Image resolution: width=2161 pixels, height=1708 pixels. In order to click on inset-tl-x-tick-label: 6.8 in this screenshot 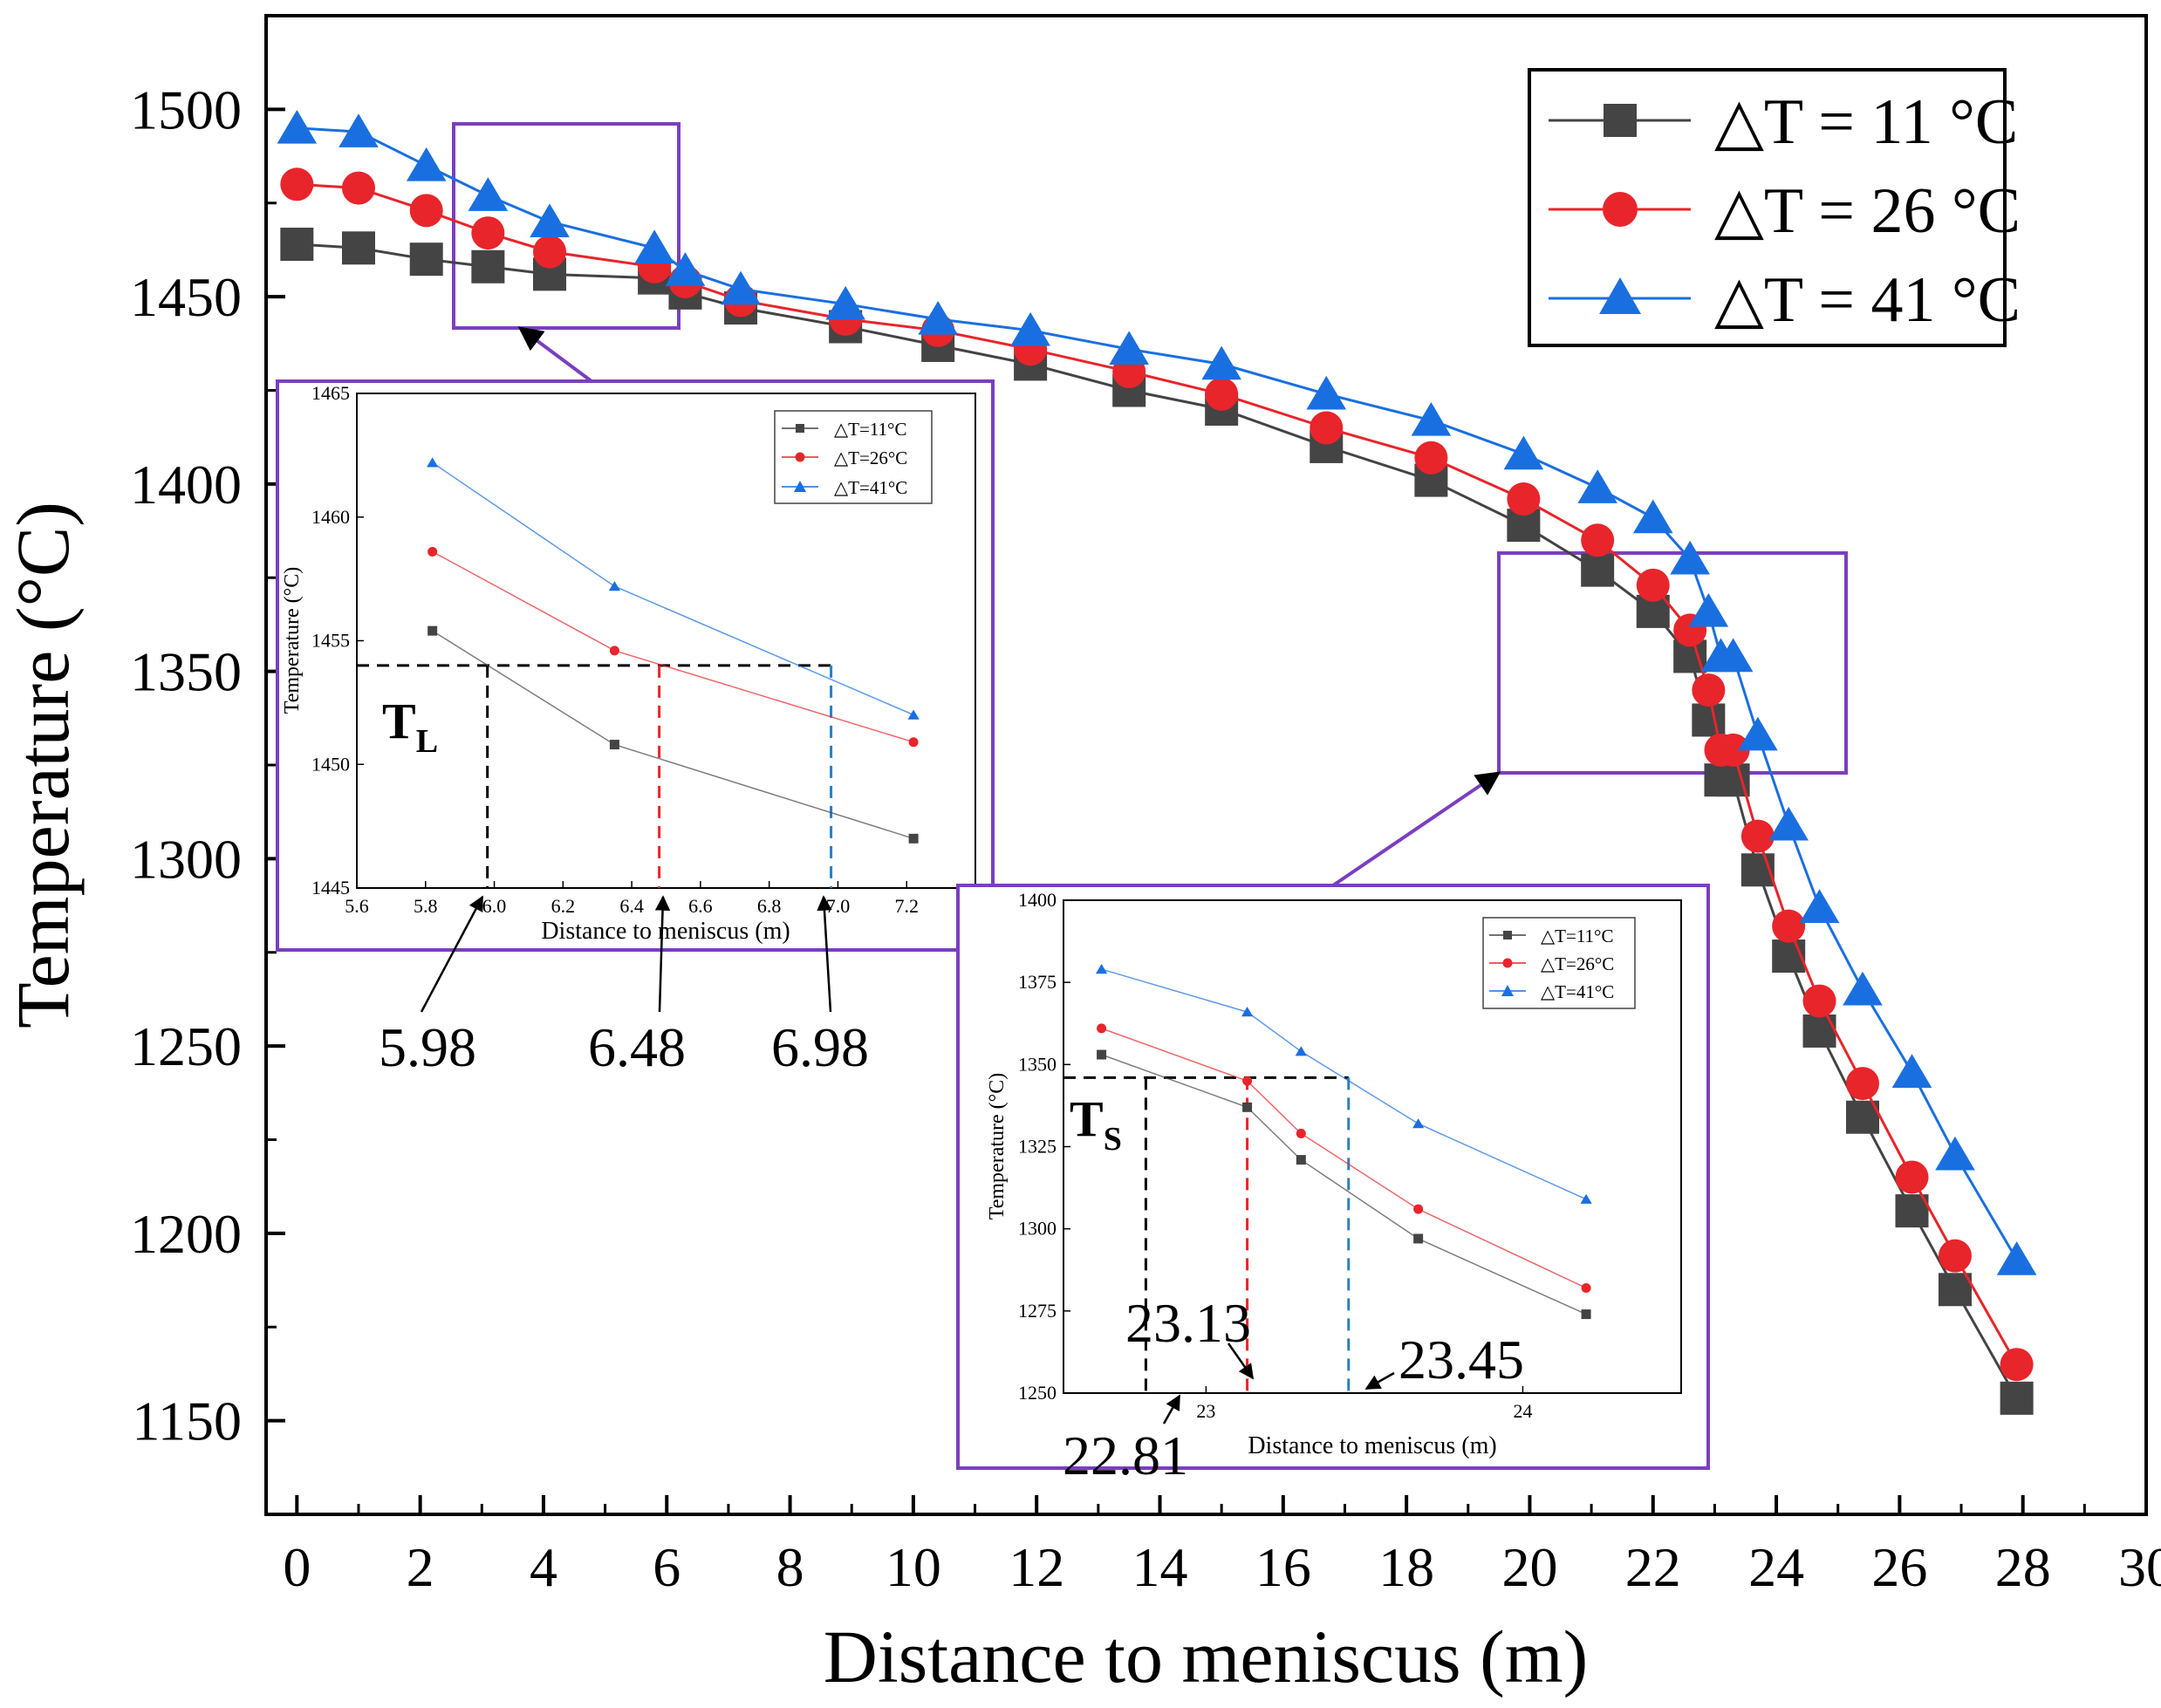, I will do `click(769, 906)`.